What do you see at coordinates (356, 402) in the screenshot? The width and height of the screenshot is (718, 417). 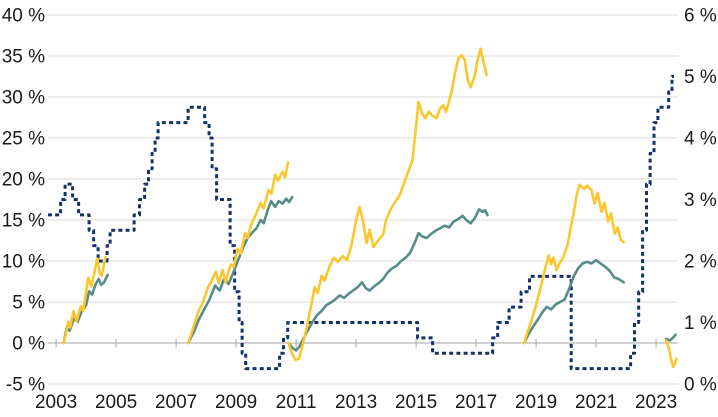 I see `x-axis-label: 2013` at bounding box center [356, 402].